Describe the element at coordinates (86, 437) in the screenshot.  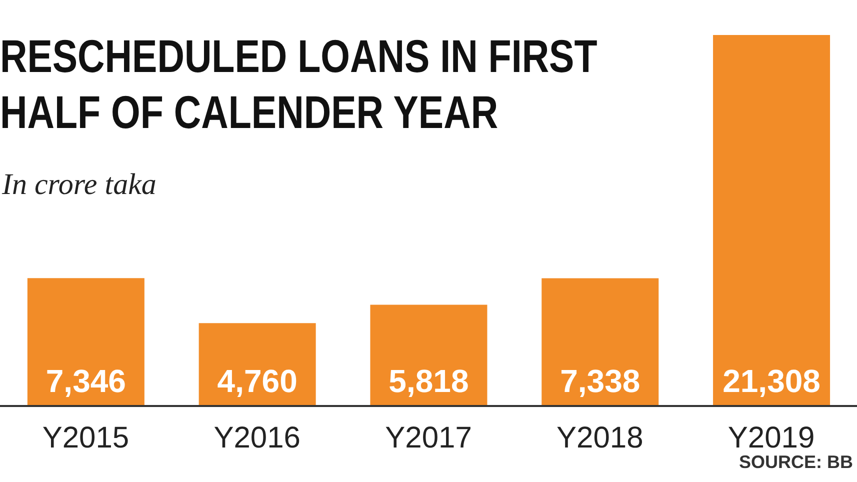
I see `x-tick-label: Y2015` at that location.